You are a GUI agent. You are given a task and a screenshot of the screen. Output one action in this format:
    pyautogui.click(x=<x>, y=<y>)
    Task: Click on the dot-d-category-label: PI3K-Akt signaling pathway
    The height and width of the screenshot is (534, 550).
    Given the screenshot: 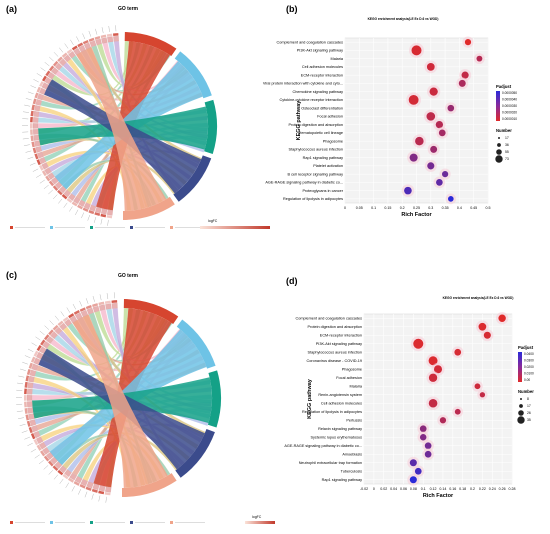 What is the action you would take?
    pyautogui.click(x=339, y=344)
    